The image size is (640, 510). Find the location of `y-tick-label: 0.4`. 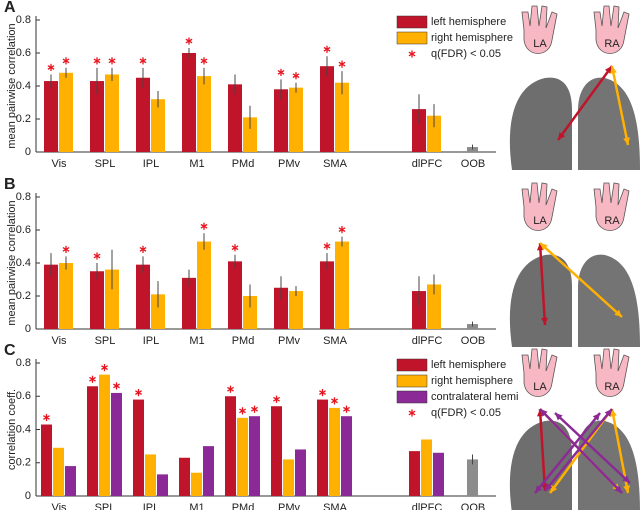

y-tick-label: 0.4 is located at coordinates (23, 429).